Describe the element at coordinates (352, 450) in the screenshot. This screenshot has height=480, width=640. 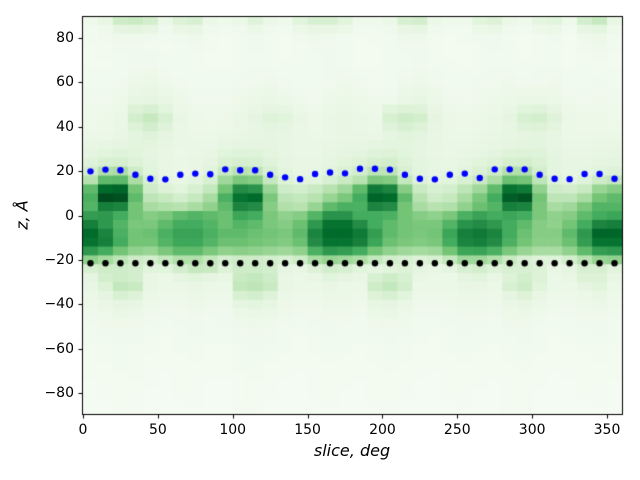
I see `x-axis-title: slice, deg` at that location.